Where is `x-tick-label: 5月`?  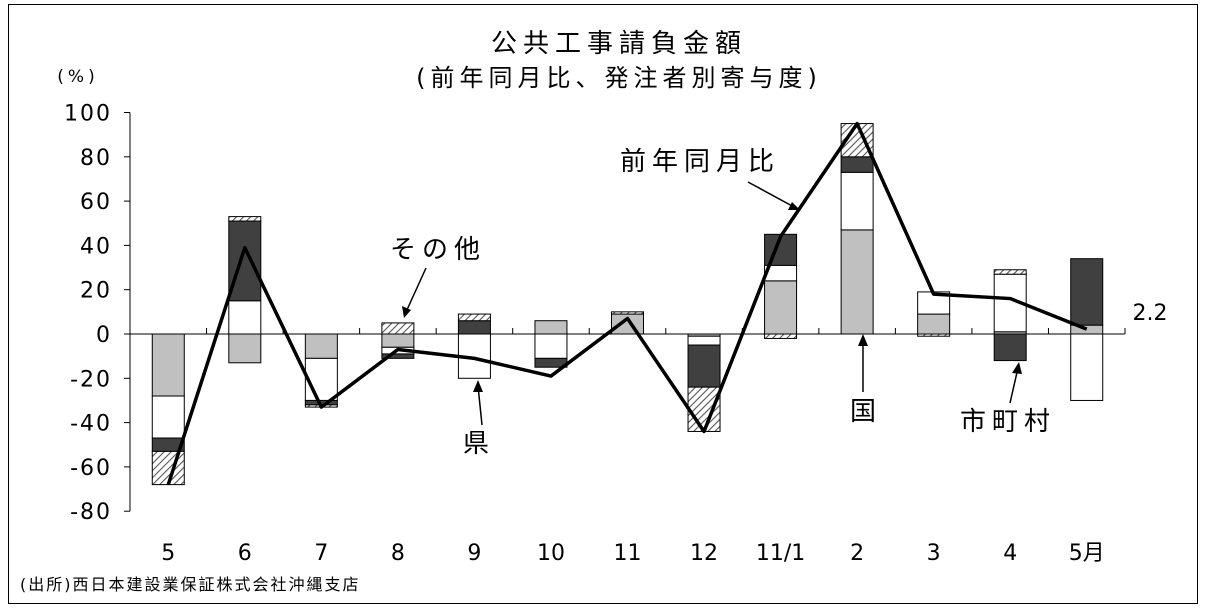 x-tick-label: 5月 is located at coordinates (1087, 553).